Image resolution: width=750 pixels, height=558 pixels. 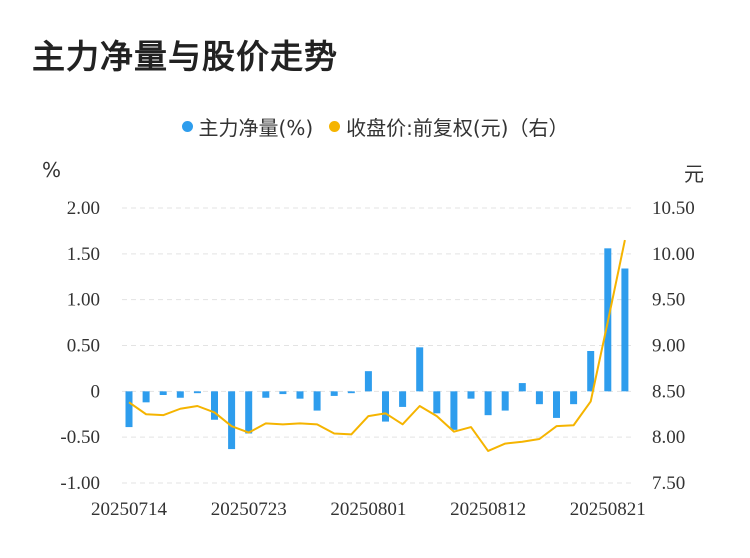 I want to click on left-axis-tick-label: 1.50, so click(x=83, y=254).